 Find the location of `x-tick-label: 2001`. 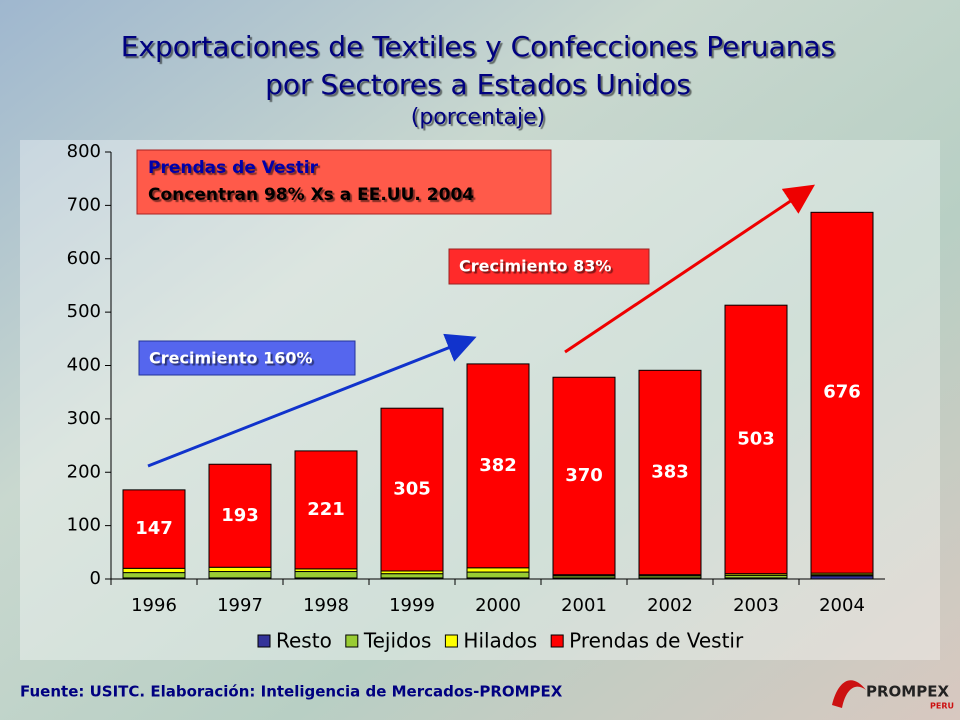

x-tick-label: 2001 is located at coordinates (584, 605).